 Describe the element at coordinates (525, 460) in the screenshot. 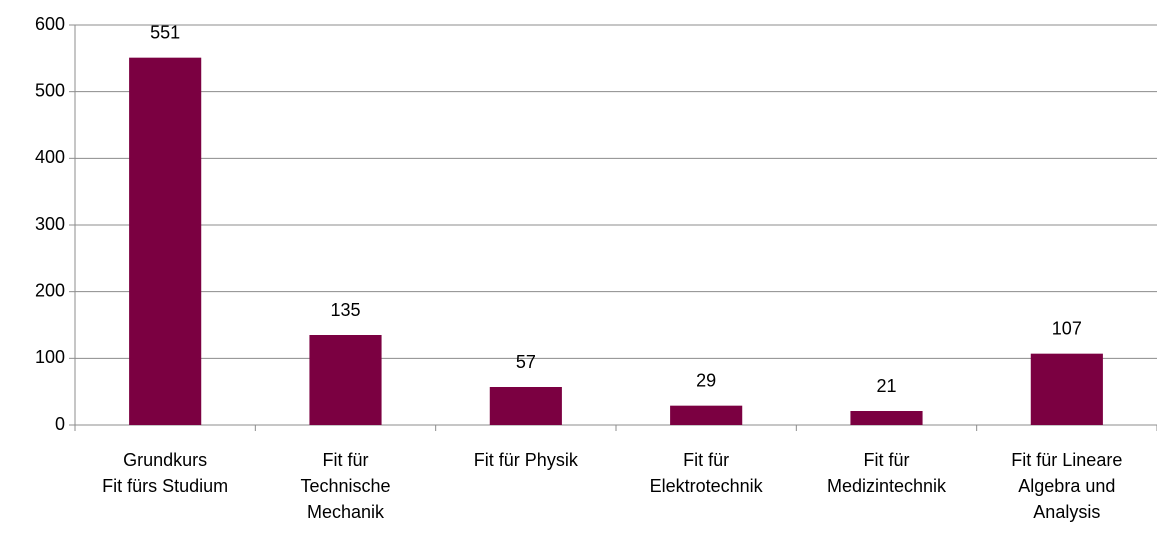

I see `x-tick-label: Fit für Physik` at that location.